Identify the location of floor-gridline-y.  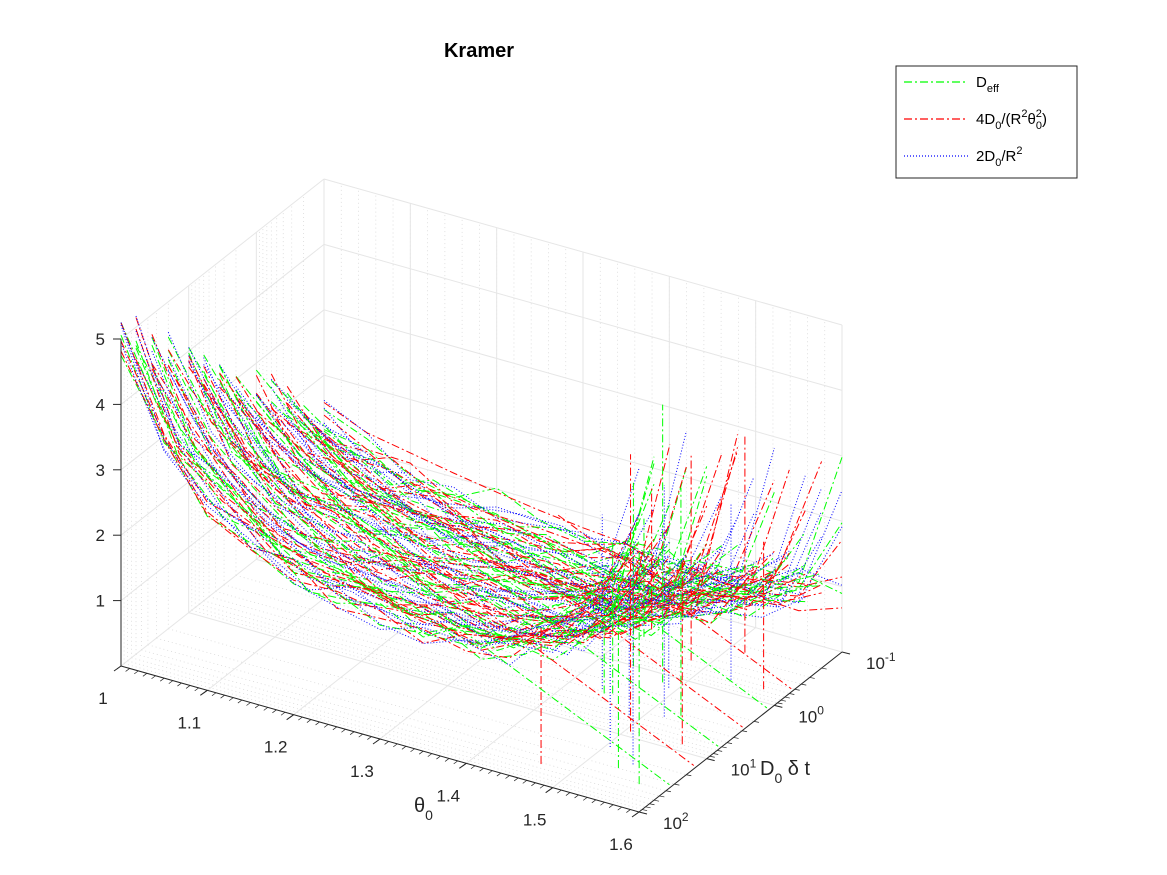
(447, 686).